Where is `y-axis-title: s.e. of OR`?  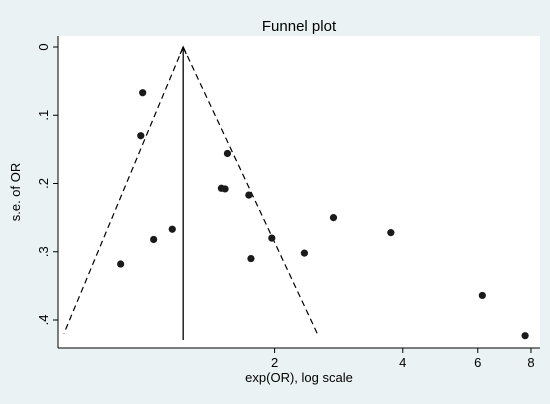 y-axis-title: s.e. of OR is located at coordinates (15, 192).